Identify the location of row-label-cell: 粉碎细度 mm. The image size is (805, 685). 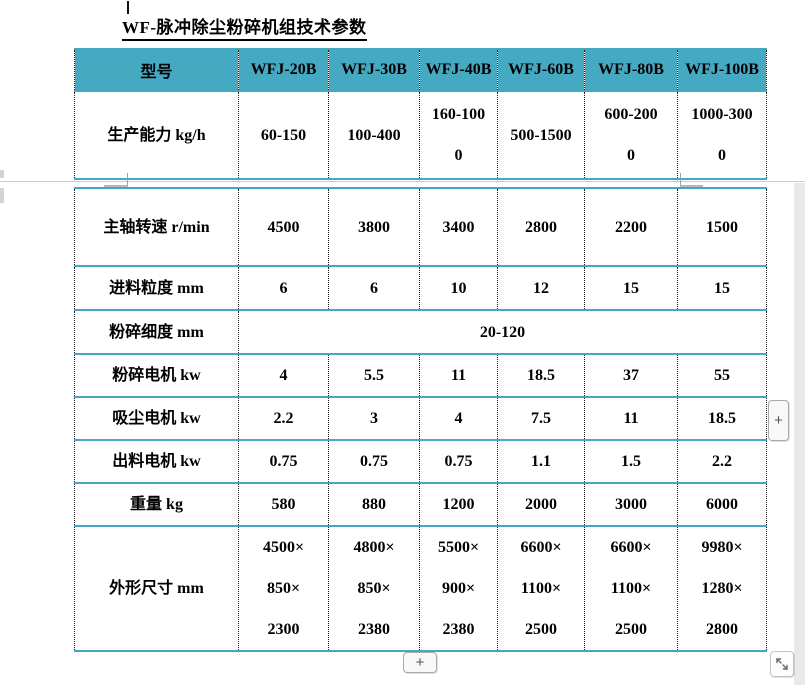
(156, 332).